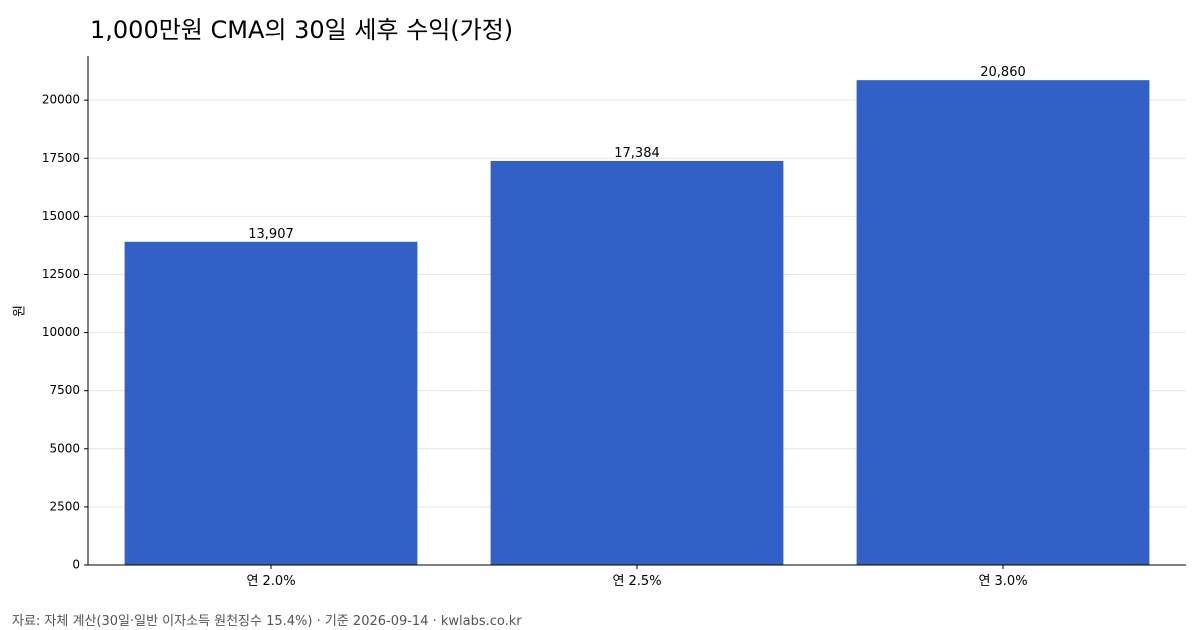 The image size is (1200, 630). I want to click on data-label: 17,384, so click(637, 153).